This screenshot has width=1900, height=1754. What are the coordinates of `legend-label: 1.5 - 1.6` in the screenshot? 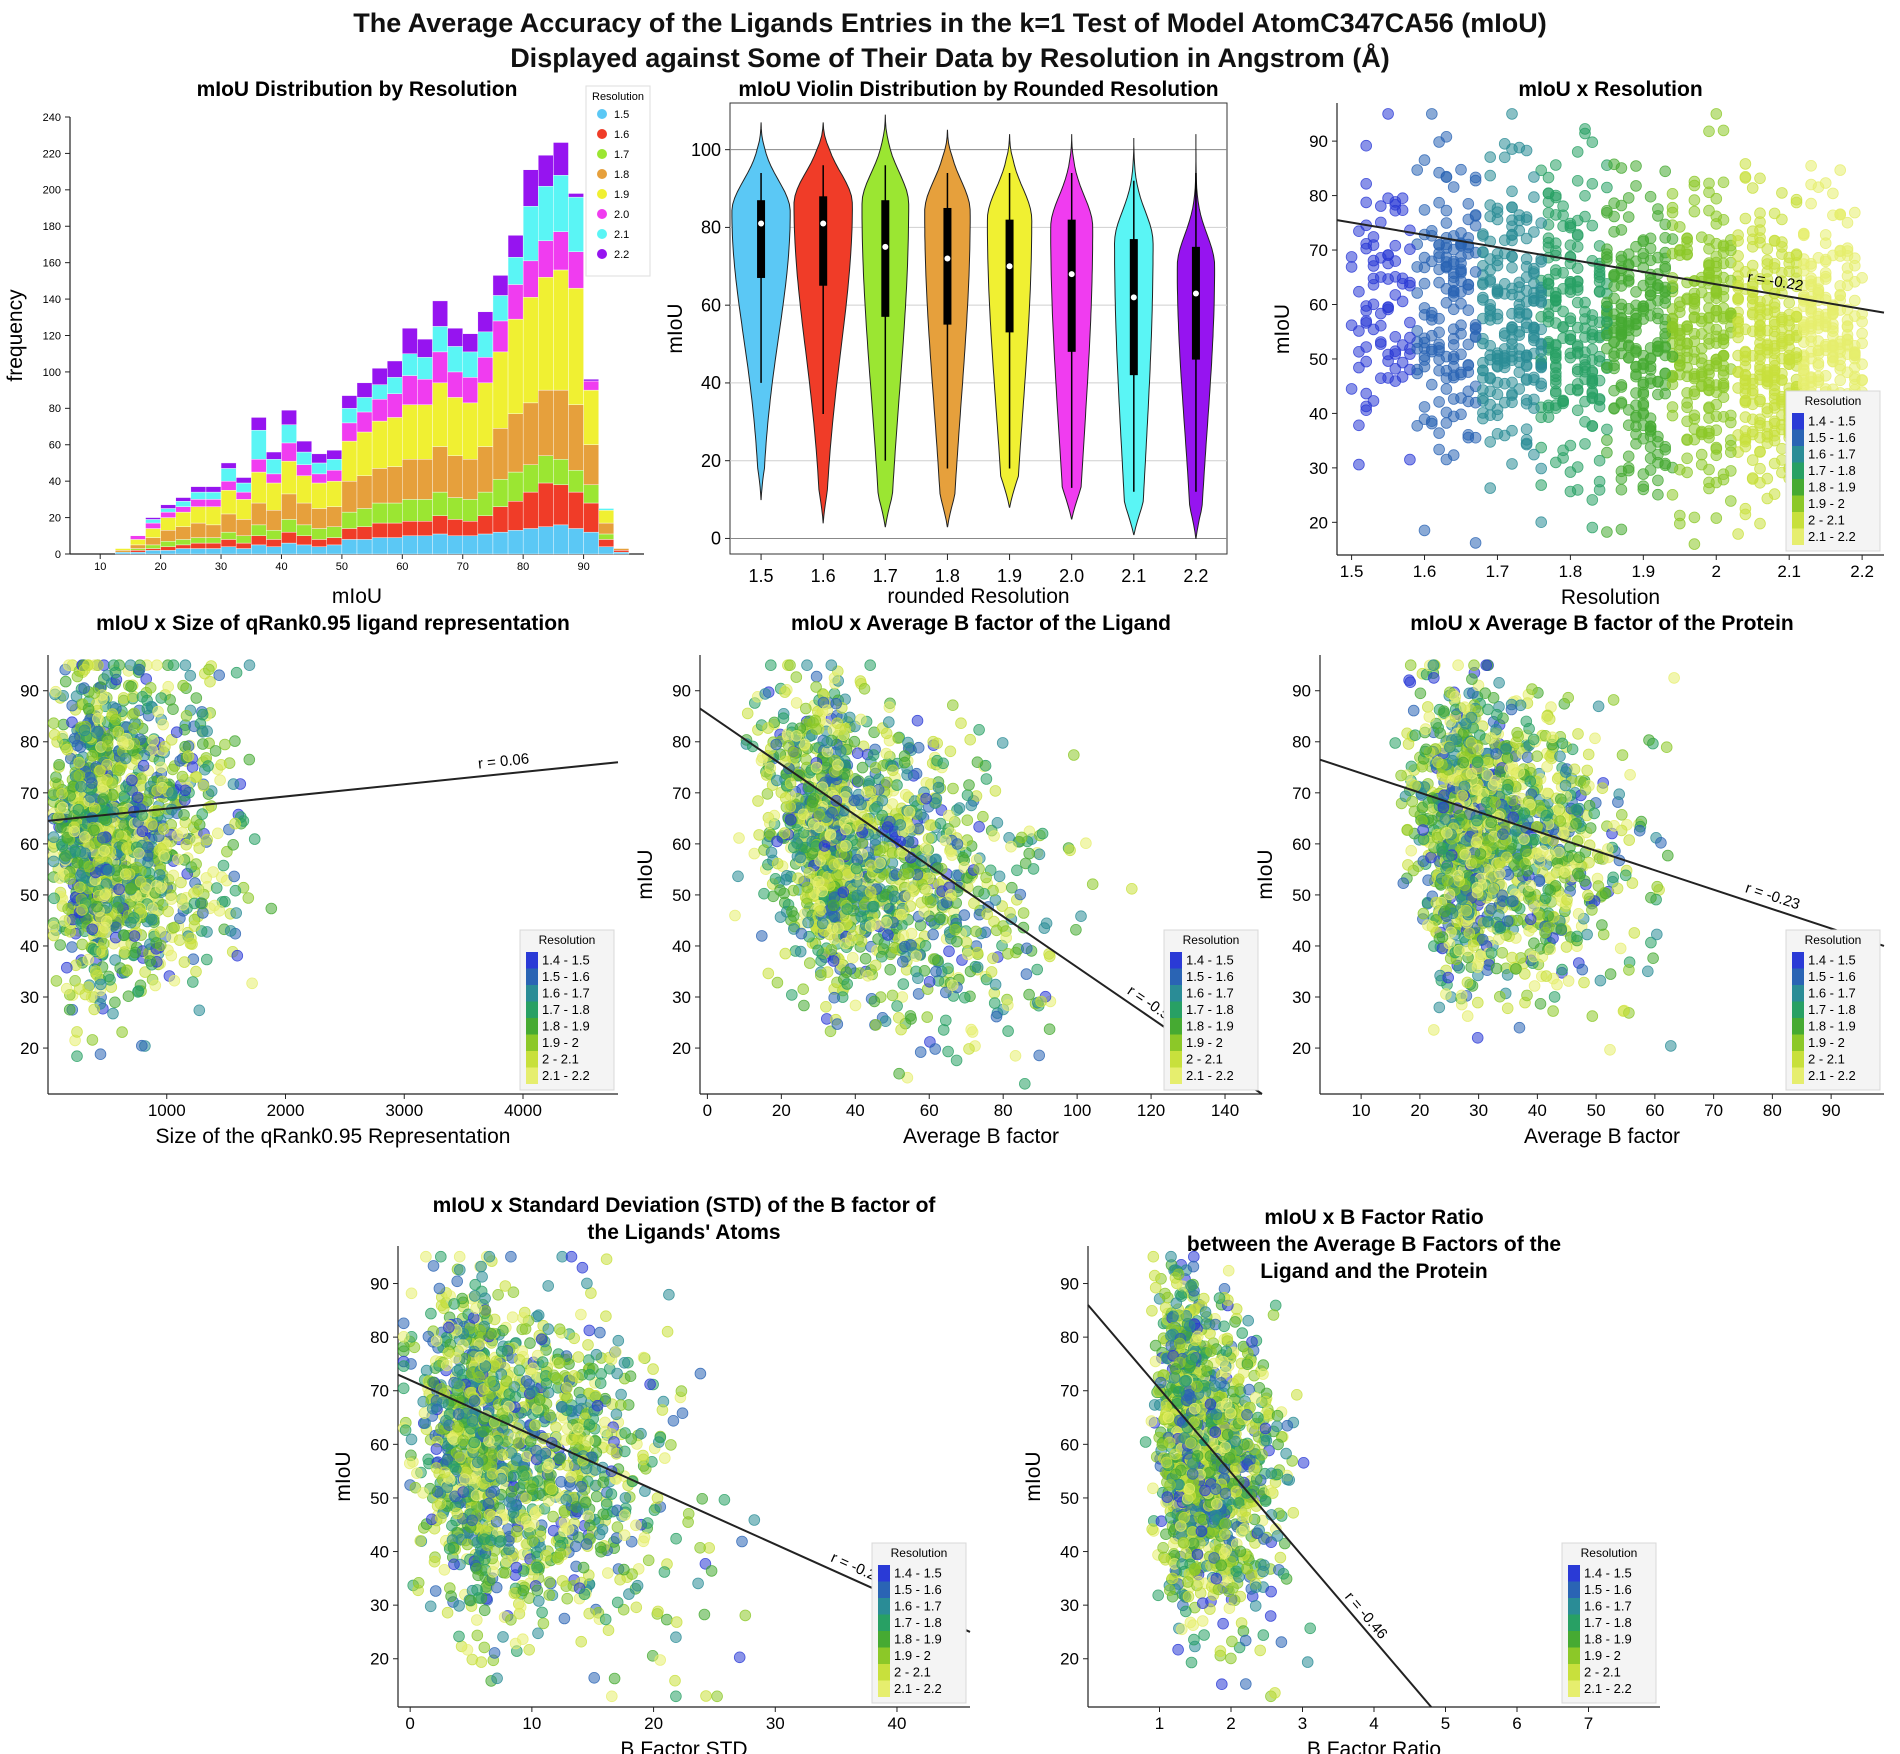 It's located at (566, 976).